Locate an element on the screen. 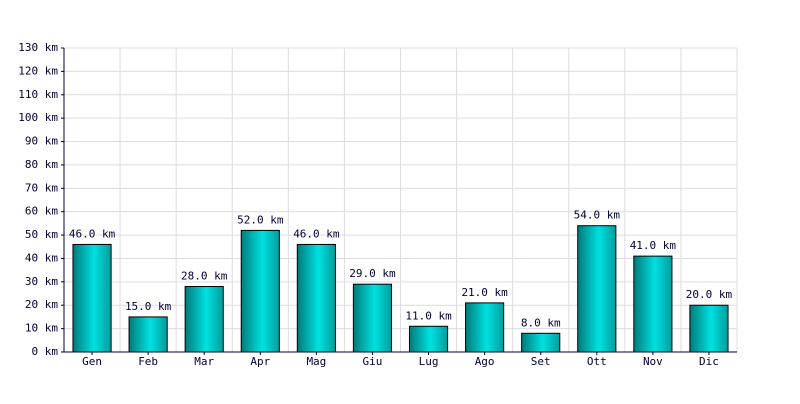 This screenshot has height=404, width=800. y-tick-label: 130 km is located at coordinates (38, 47).